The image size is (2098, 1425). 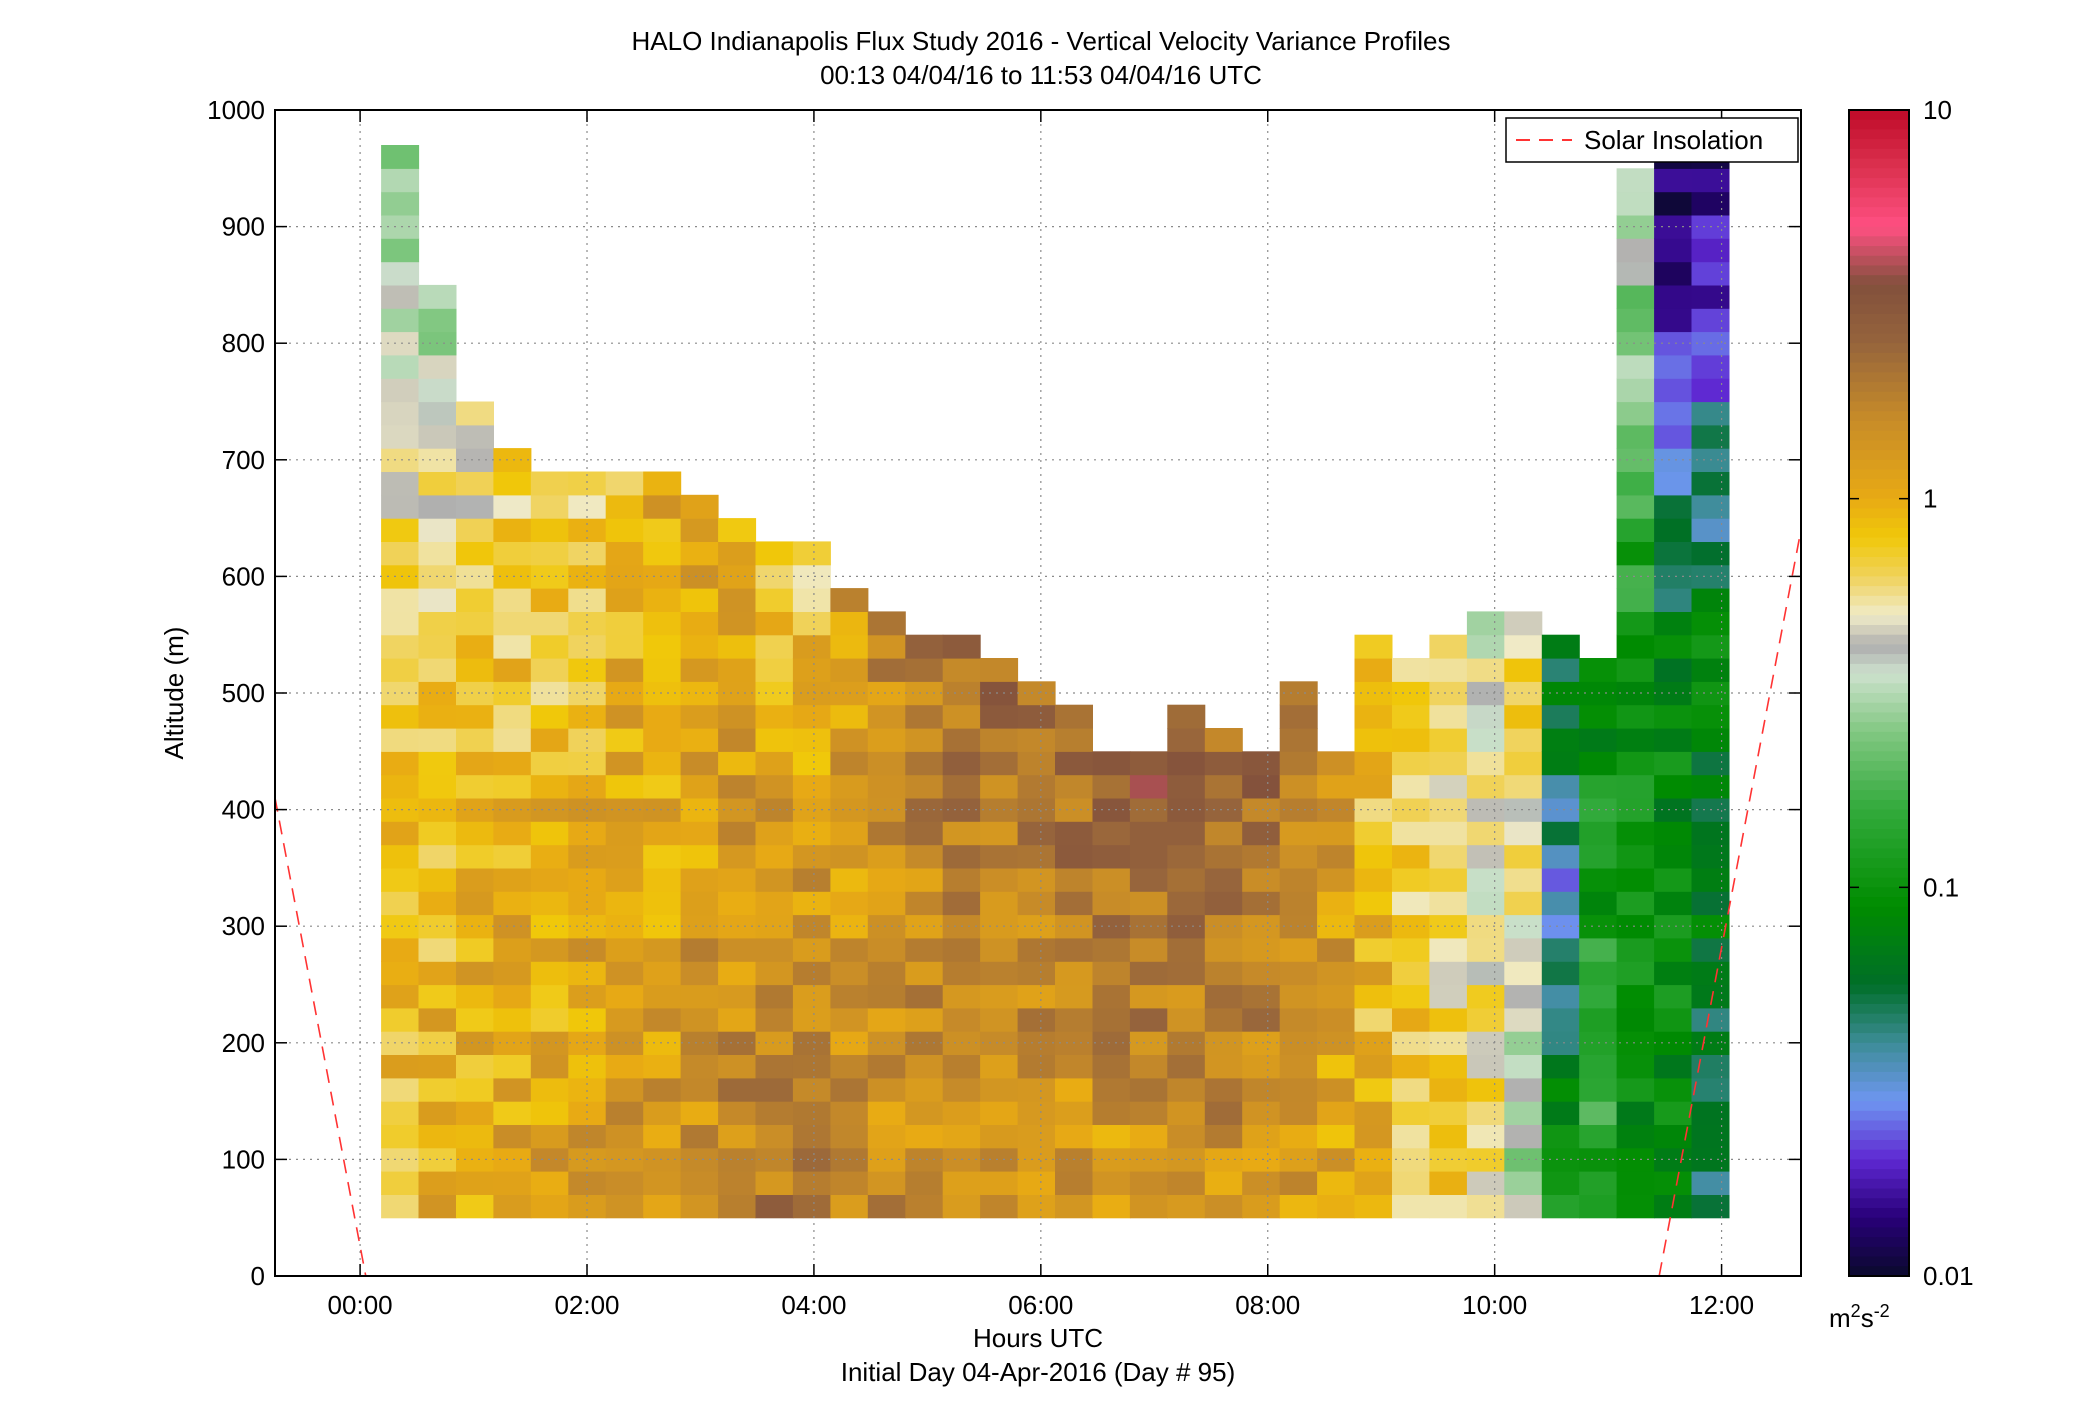 What do you see at coordinates (243, 343) in the screenshot?
I see `y-tick-label: 800` at bounding box center [243, 343].